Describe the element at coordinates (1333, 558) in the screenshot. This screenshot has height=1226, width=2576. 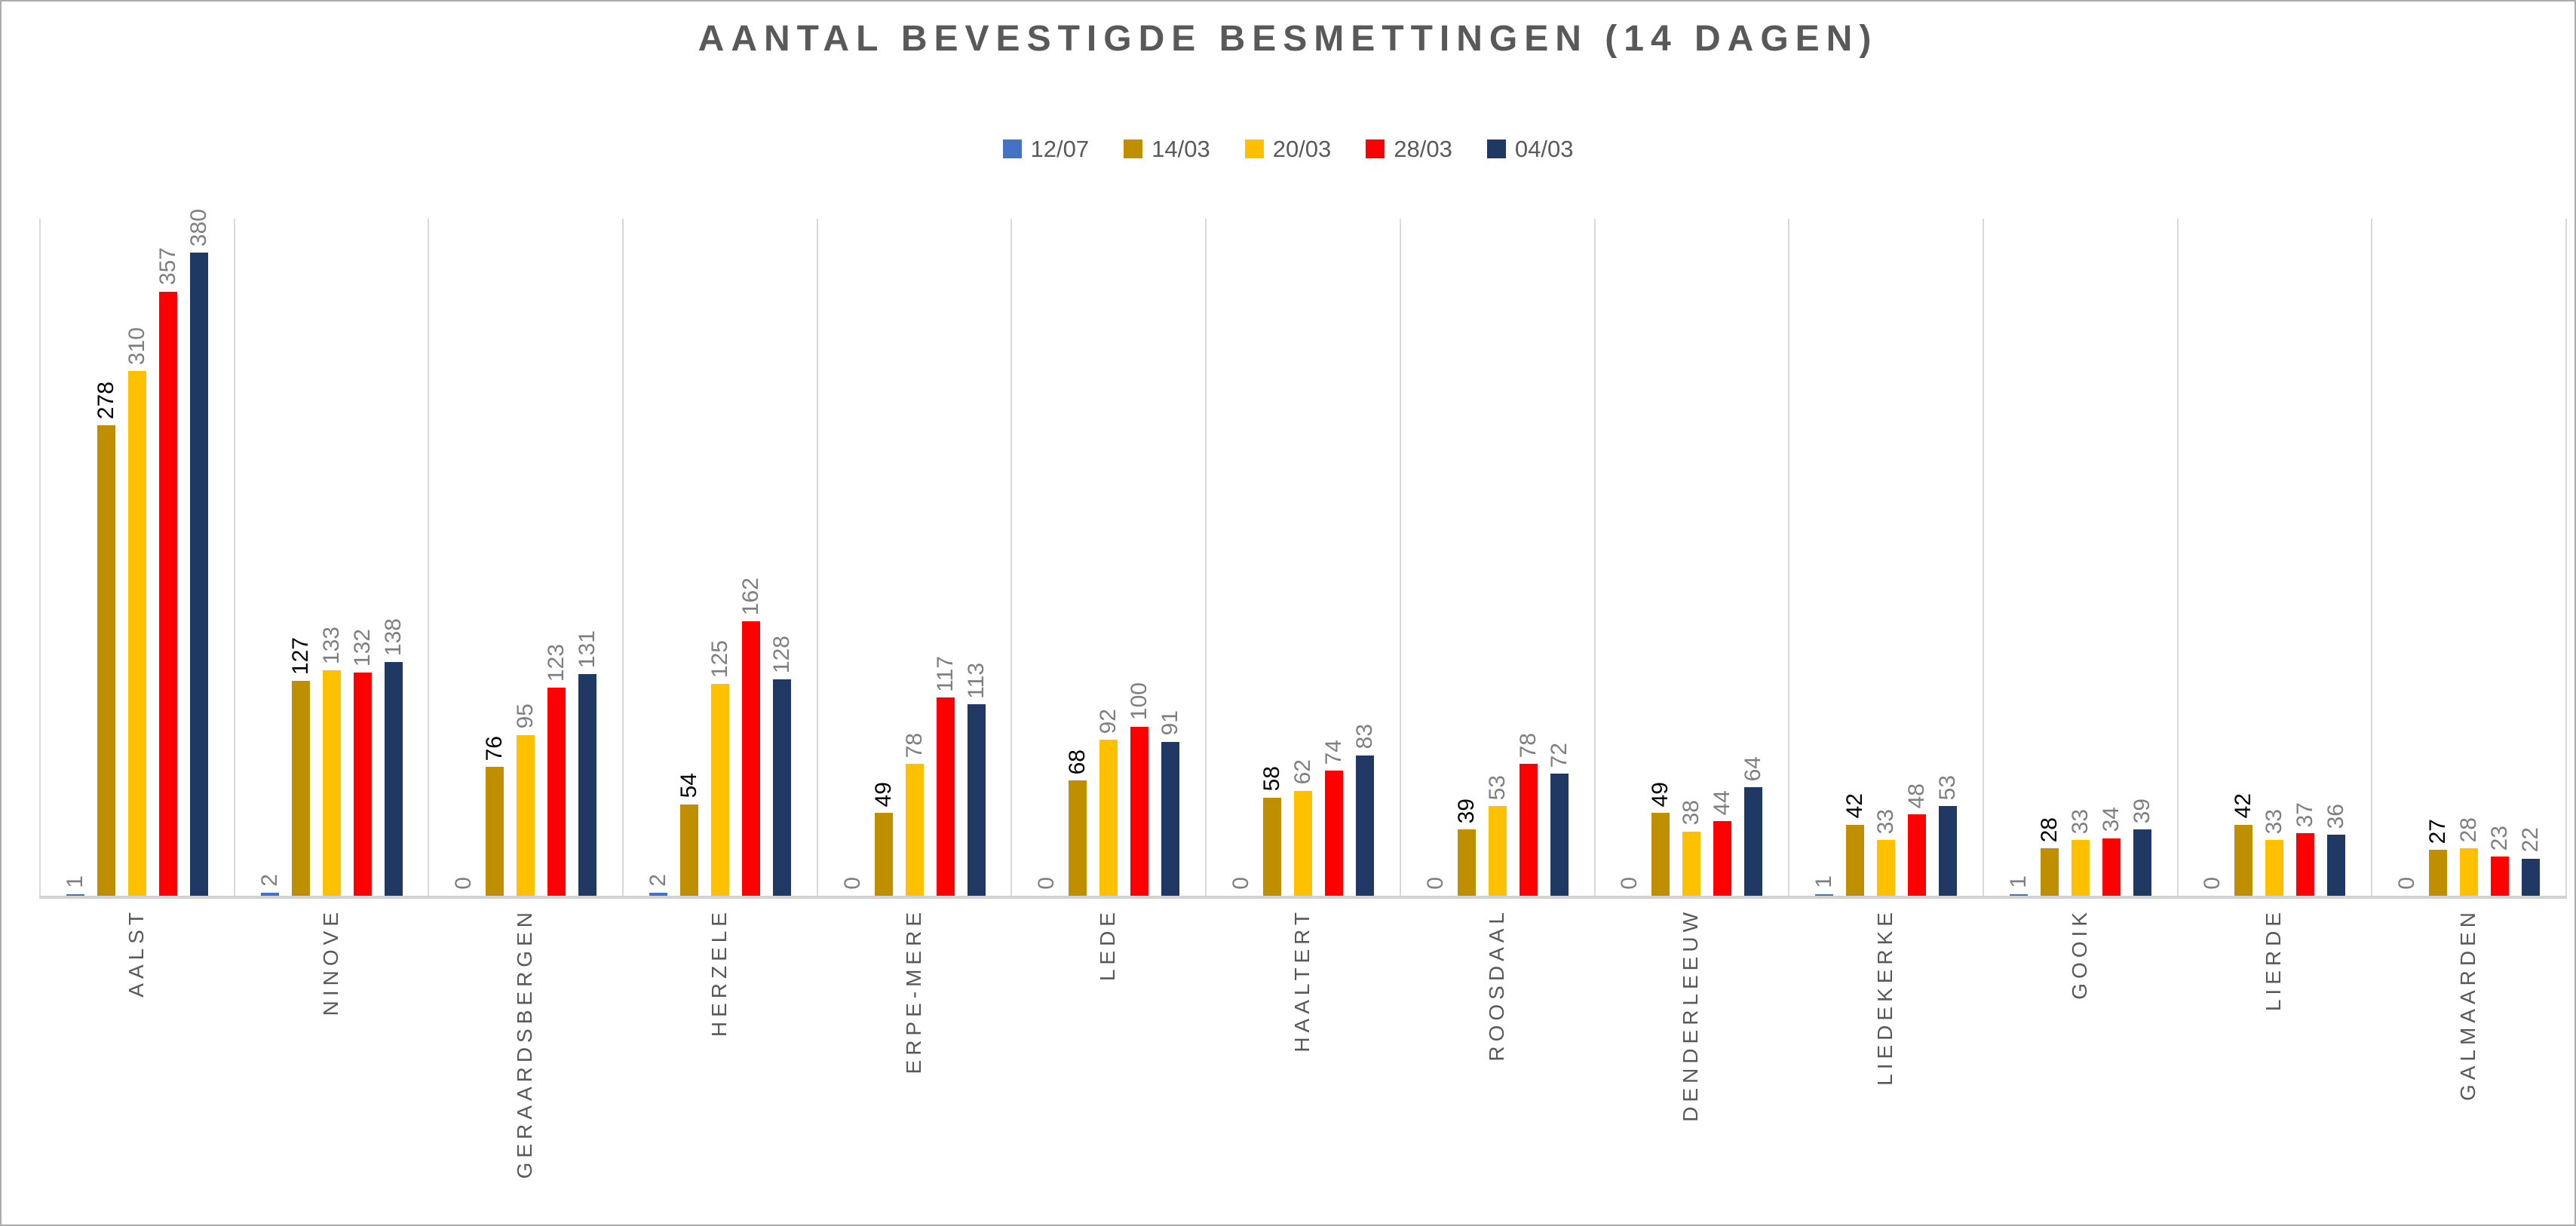
I see `bar-group-slot: 74` at that location.